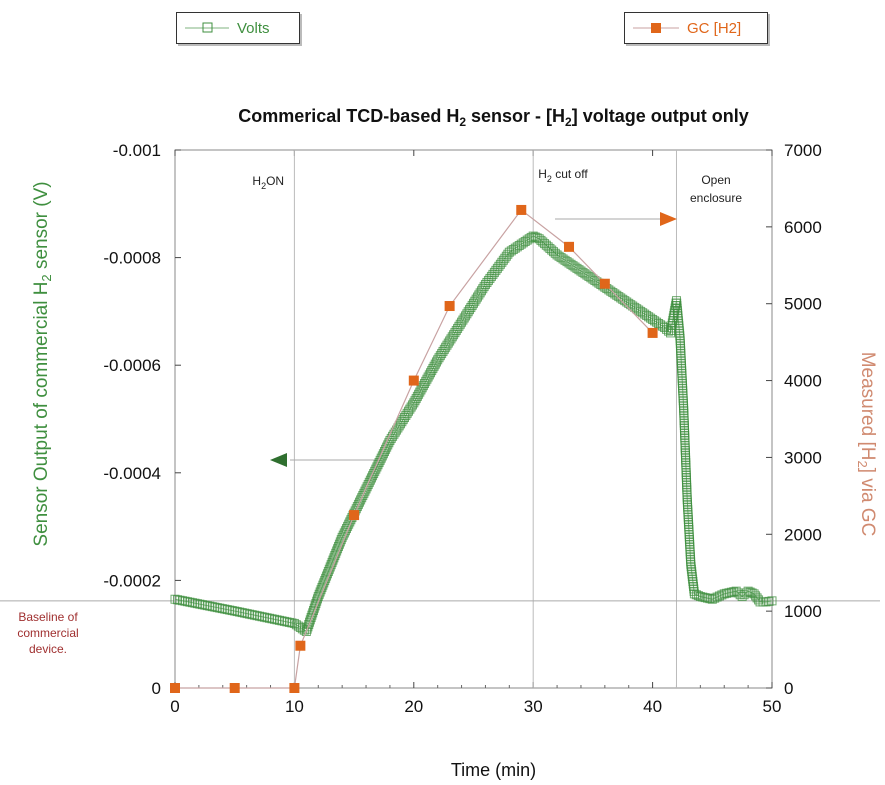 Image resolution: width=885 pixels, height=785 pixels. Describe the element at coordinates (788, 688) in the screenshot. I see `y-right-tick-label: 0` at that location.